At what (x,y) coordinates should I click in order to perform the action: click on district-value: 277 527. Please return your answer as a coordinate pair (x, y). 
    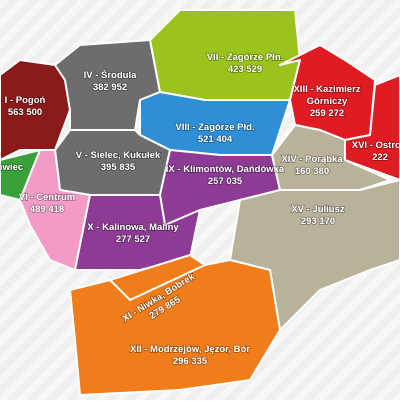
    Looking at the image, I should click on (133, 239).